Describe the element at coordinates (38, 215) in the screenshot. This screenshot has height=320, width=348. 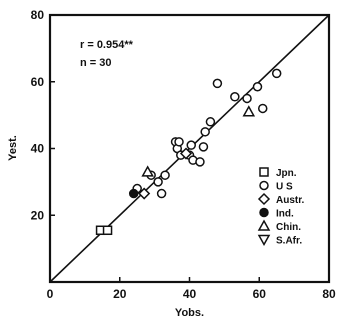
I see `y-tick-label: 20` at that location.